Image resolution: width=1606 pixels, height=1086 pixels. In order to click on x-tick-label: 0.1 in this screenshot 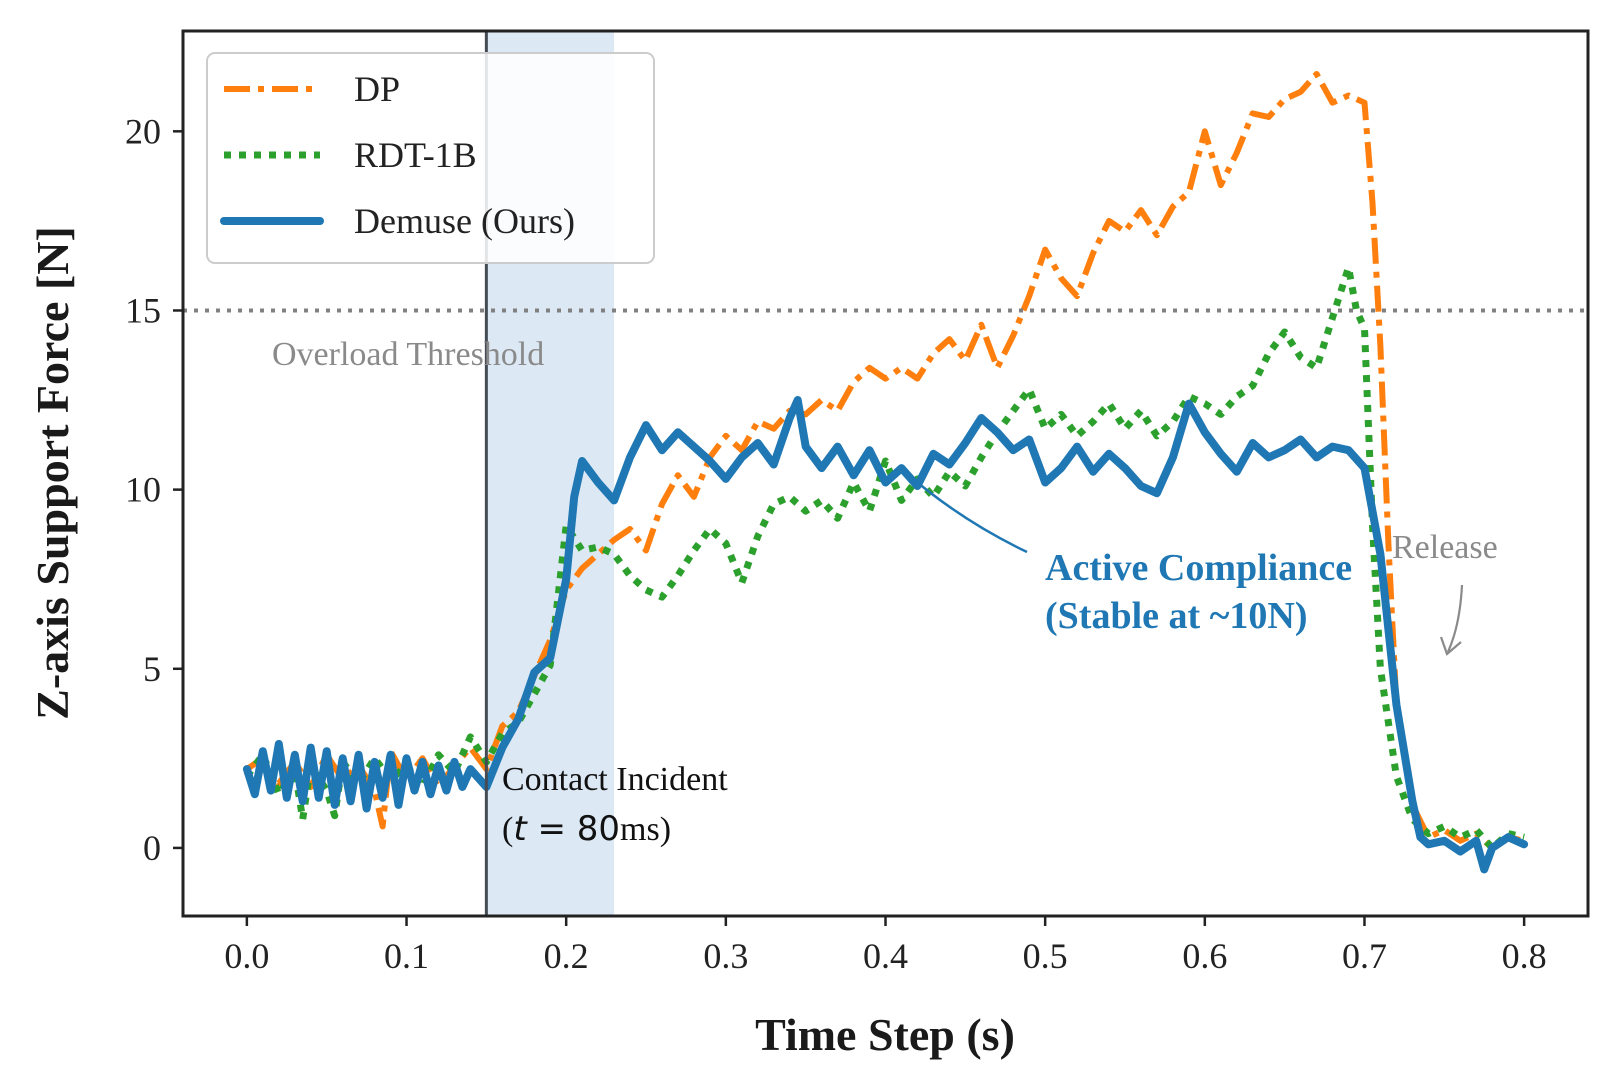, I will do `click(406, 956)`.